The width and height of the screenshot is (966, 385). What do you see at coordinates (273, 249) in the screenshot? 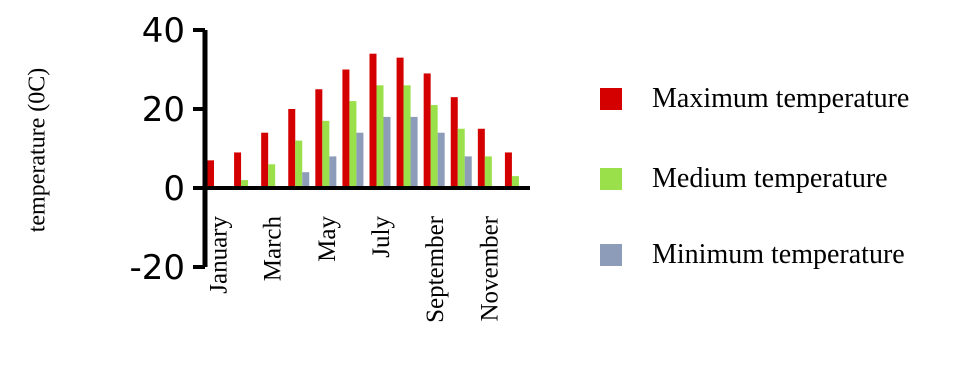
I see `x-tick-label-march: March` at bounding box center [273, 249].